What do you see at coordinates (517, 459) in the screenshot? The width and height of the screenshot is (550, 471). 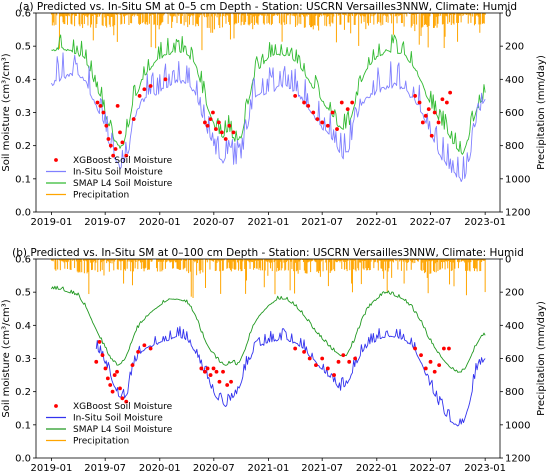 I see `y2-tick-label: 1200` at bounding box center [517, 459].